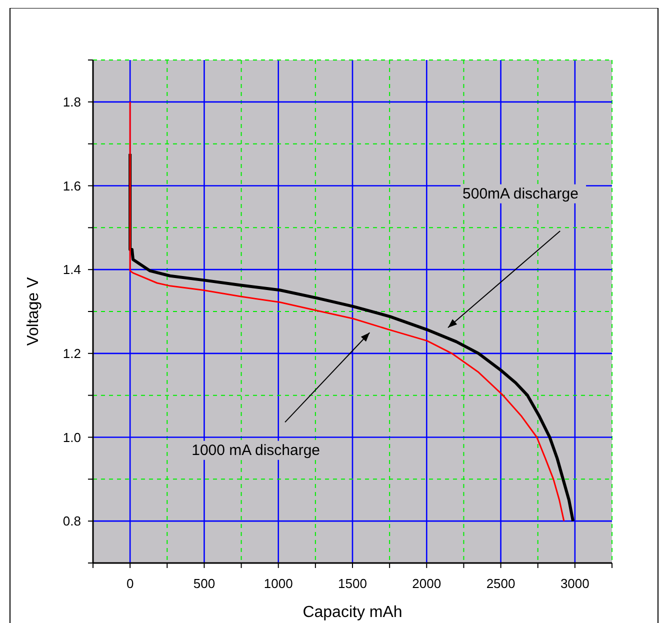 The height and width of the screenshot is (623, 668). I want to click on x-tick-label: 500, so click(204, 583).